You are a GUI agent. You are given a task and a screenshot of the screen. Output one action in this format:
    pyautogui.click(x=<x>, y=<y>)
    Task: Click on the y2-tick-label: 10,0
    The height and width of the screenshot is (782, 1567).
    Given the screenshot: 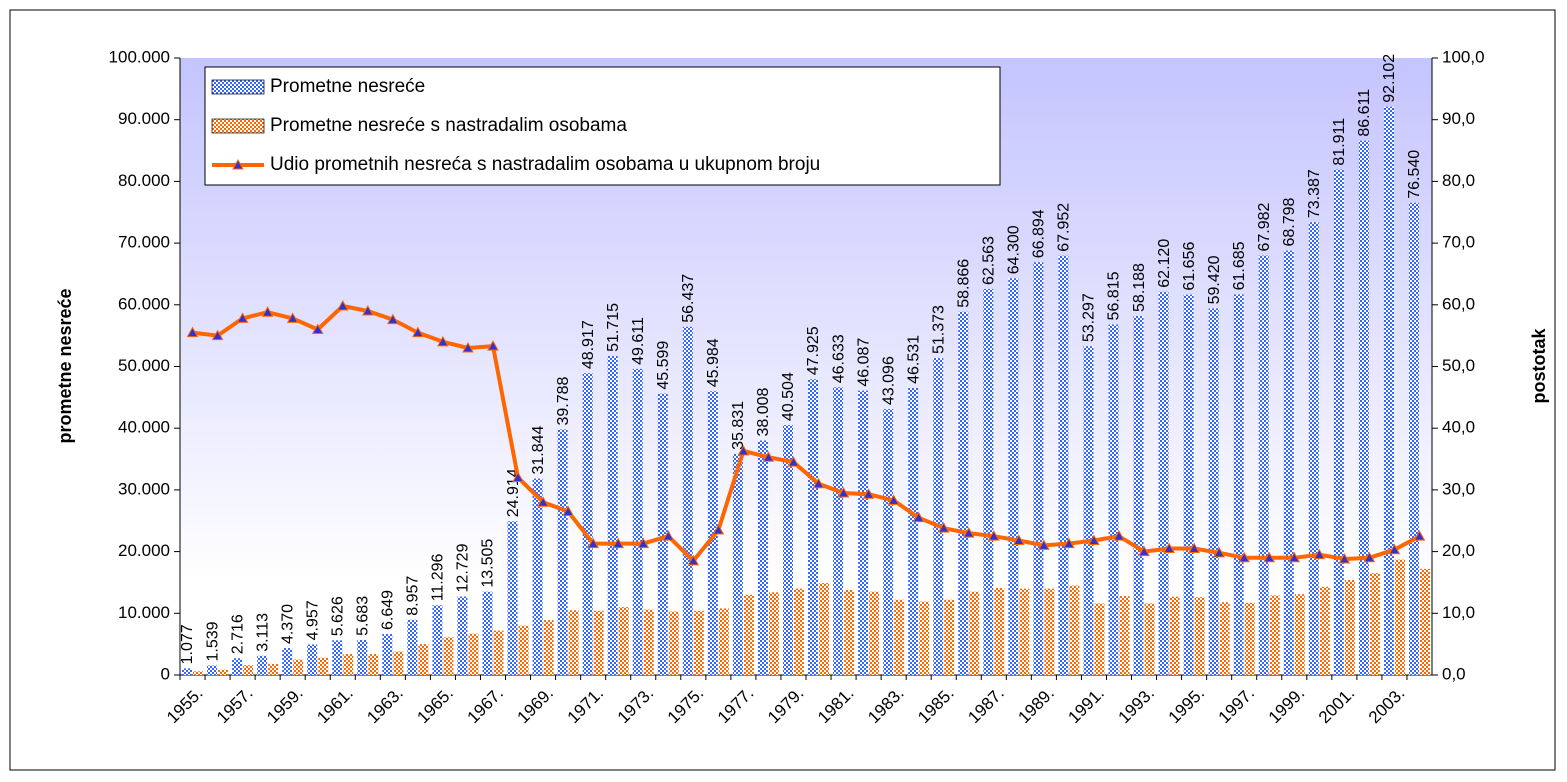 What is the action you would take?
    pyautogui.click(x=1458, y=612)
    